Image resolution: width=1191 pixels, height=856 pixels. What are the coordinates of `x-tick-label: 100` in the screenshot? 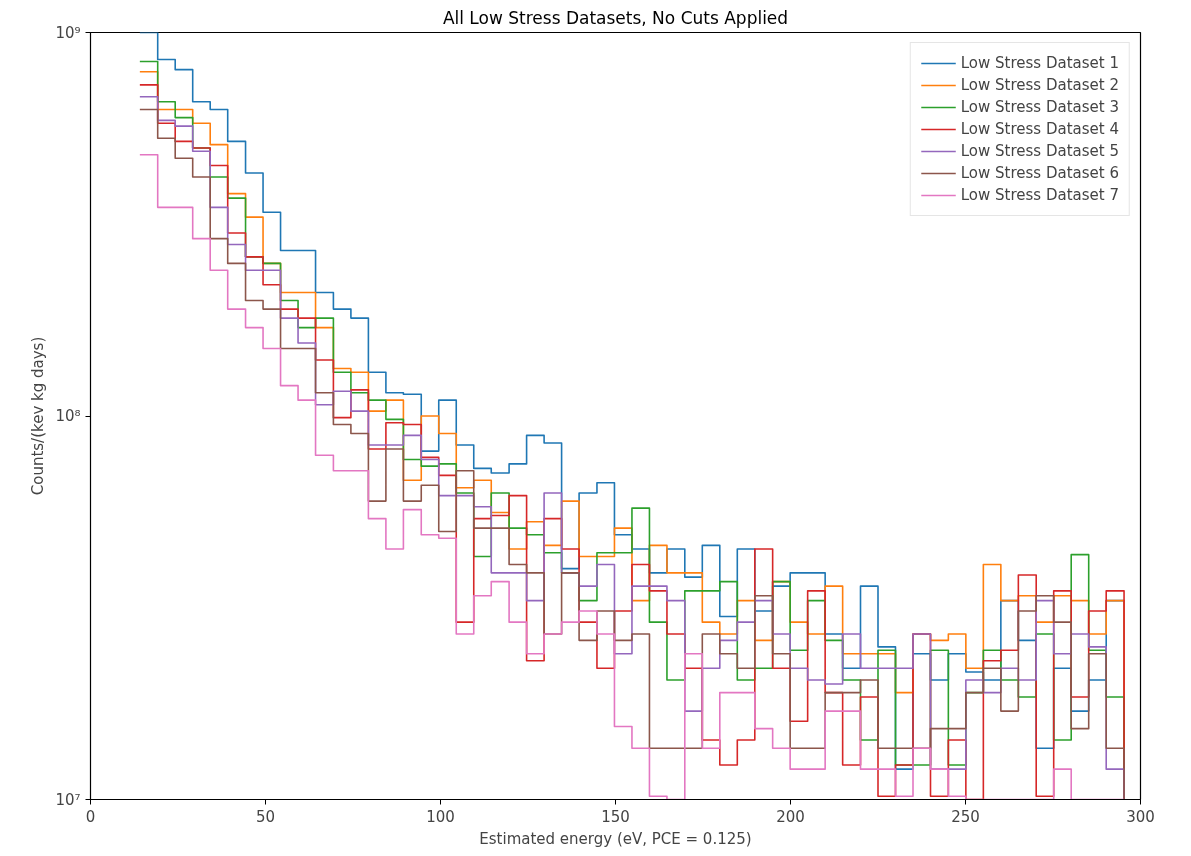 It's located at (440, 816).